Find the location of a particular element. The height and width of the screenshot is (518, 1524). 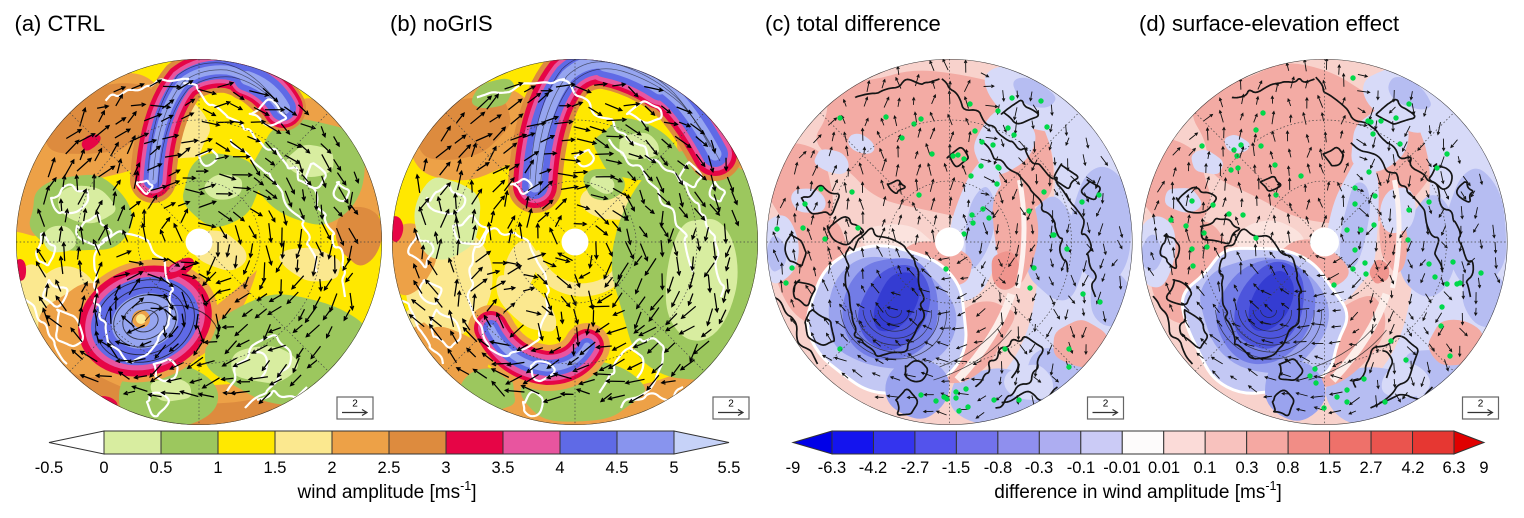

svg-text: 4.5 is located at coordinates (617, 468).